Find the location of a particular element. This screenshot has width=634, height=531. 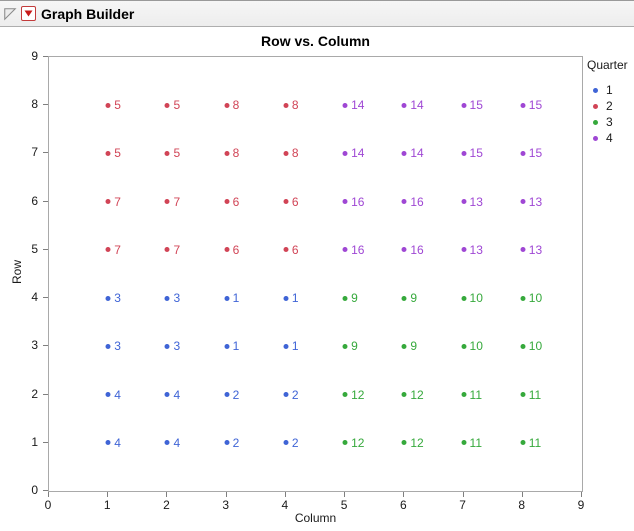

y-axis-title: Row is located at coordinates (17, 272).